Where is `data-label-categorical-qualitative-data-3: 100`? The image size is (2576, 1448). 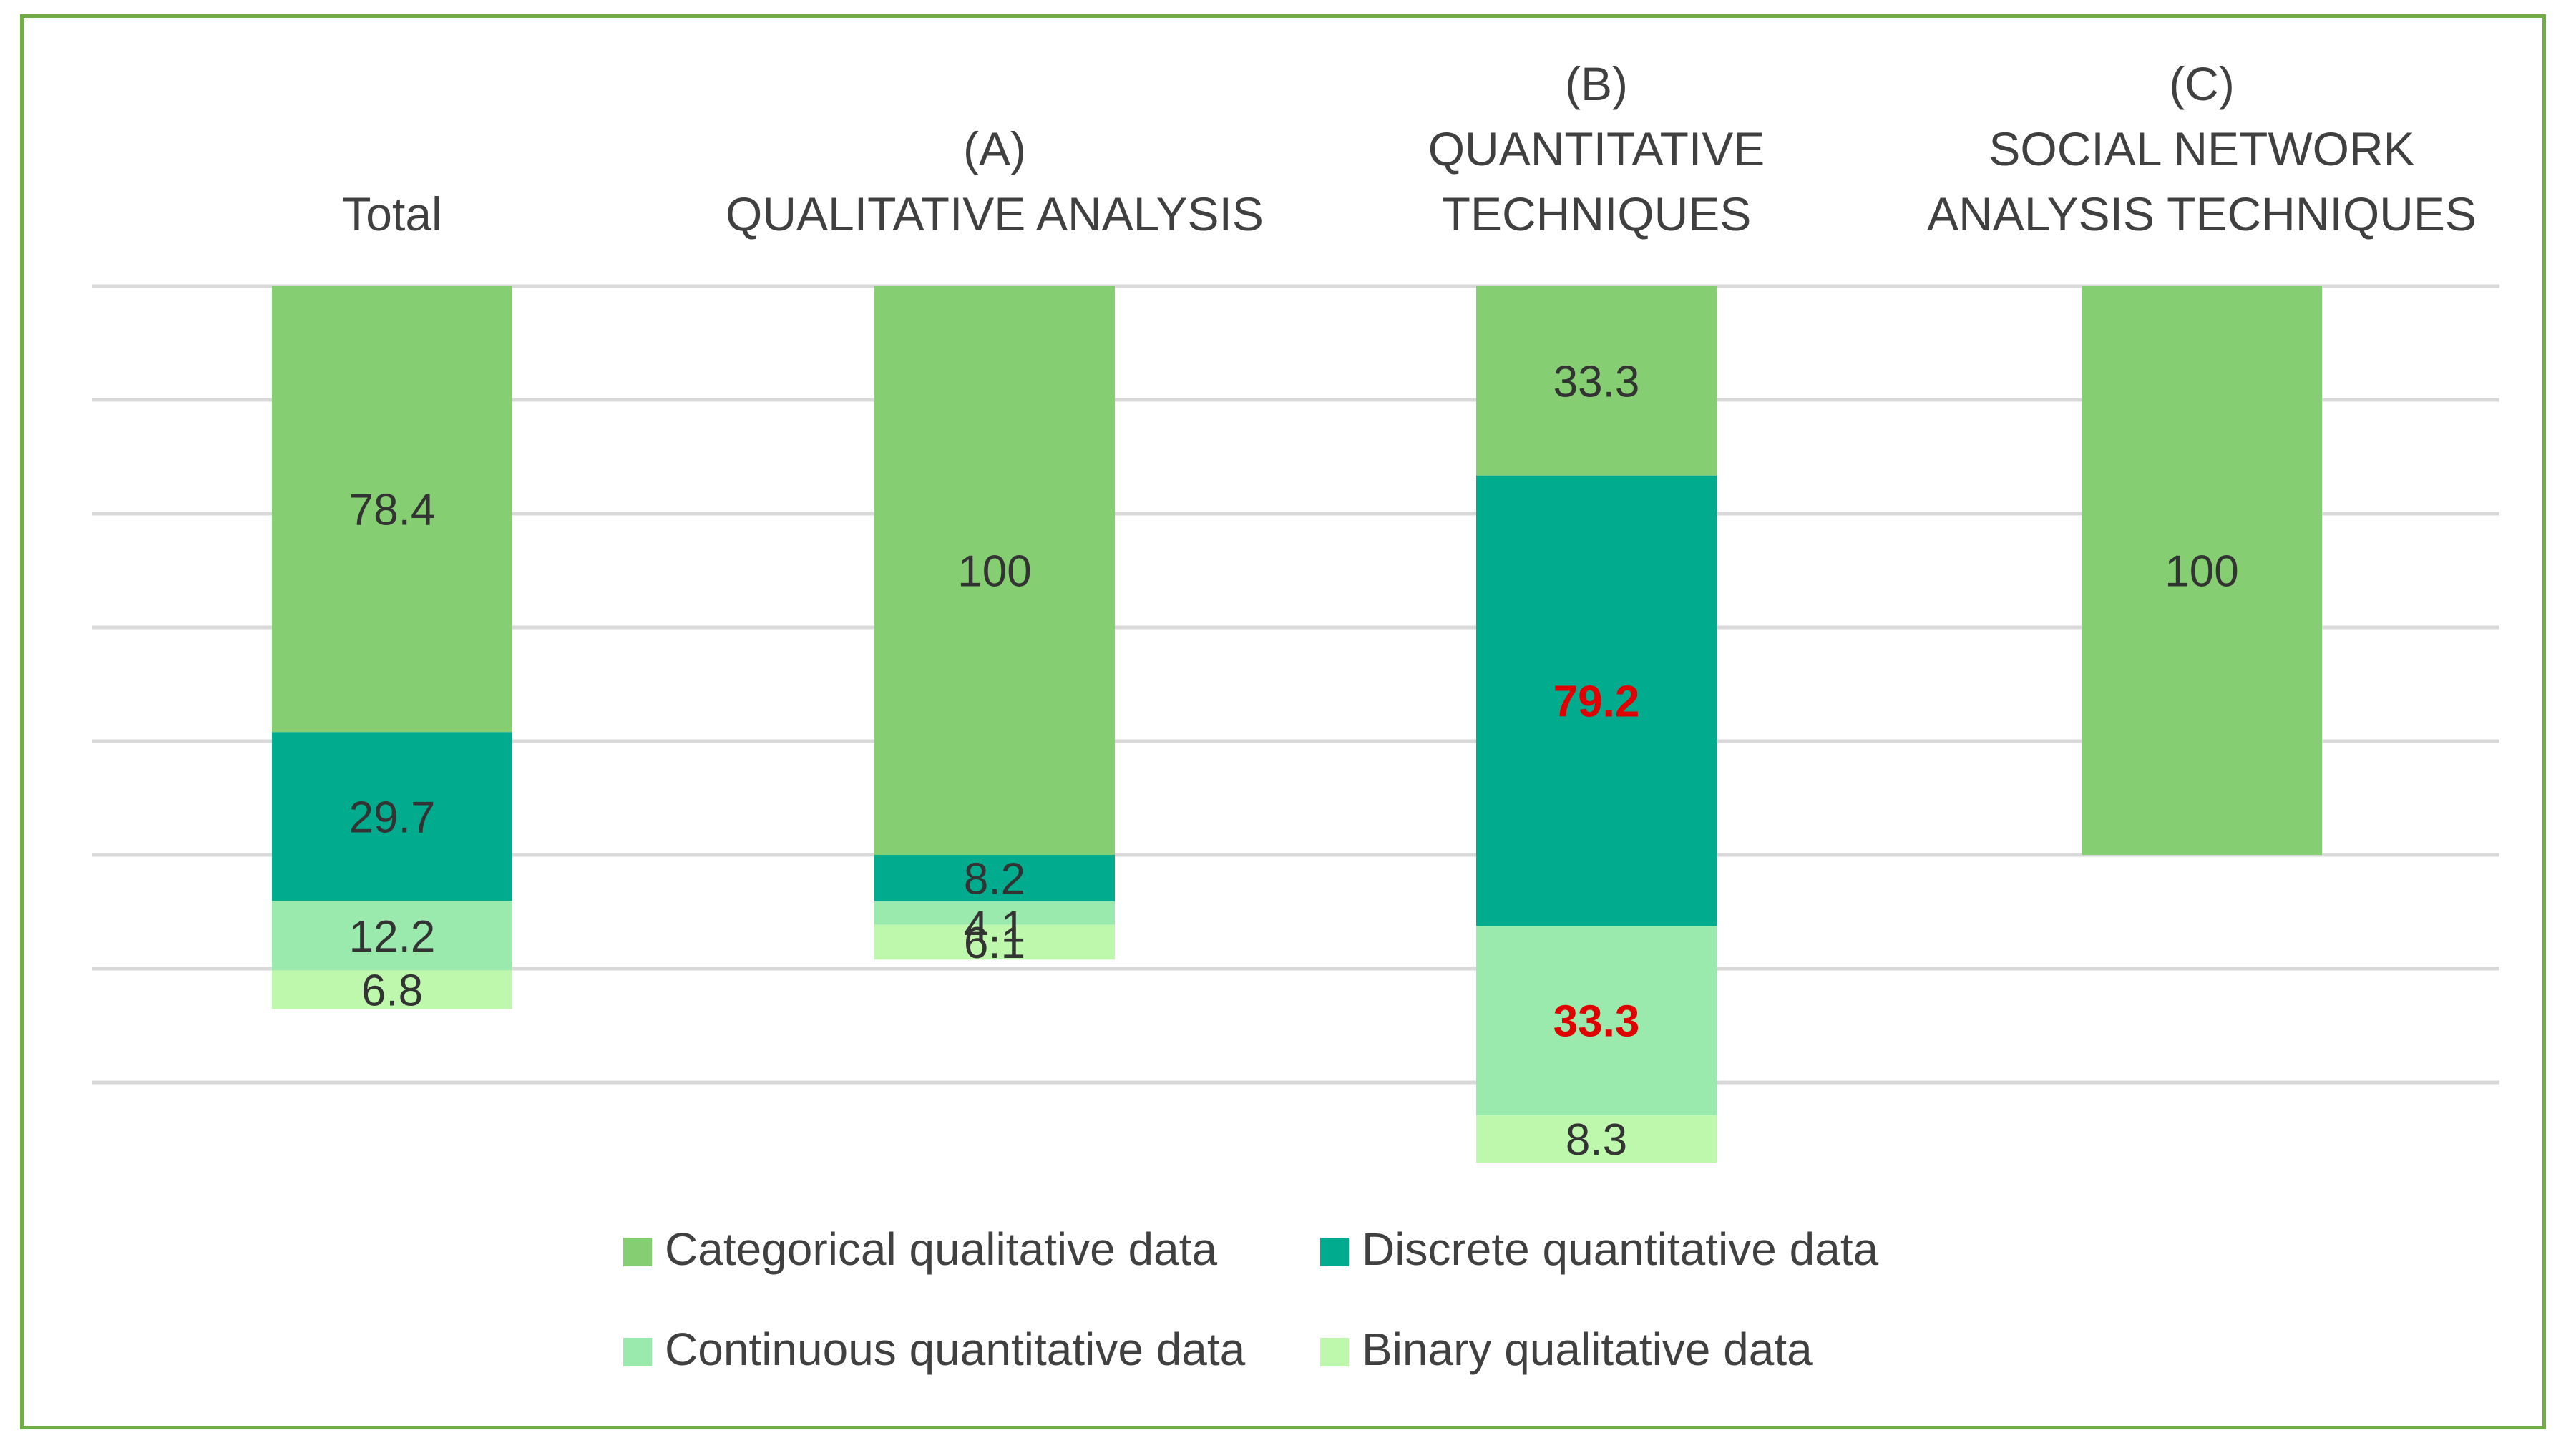
data-label-categorical-qualitative-data-3: 100 is located at coordinates (2201, 572).